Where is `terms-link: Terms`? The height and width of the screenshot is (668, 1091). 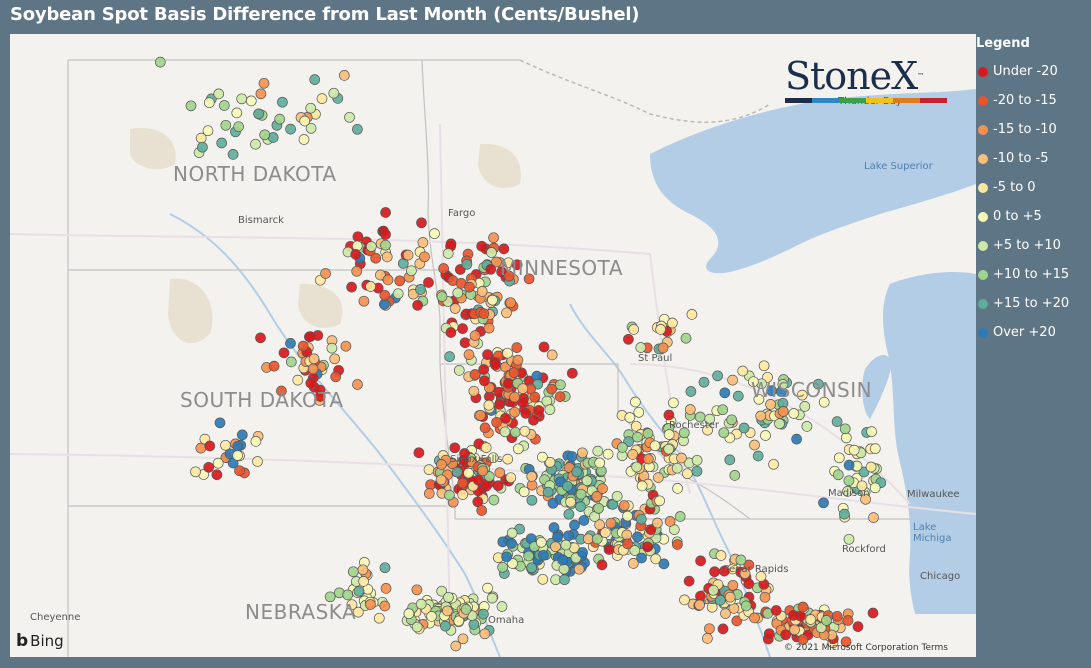
terms-link: Terms is located at coordinates (934, 648).